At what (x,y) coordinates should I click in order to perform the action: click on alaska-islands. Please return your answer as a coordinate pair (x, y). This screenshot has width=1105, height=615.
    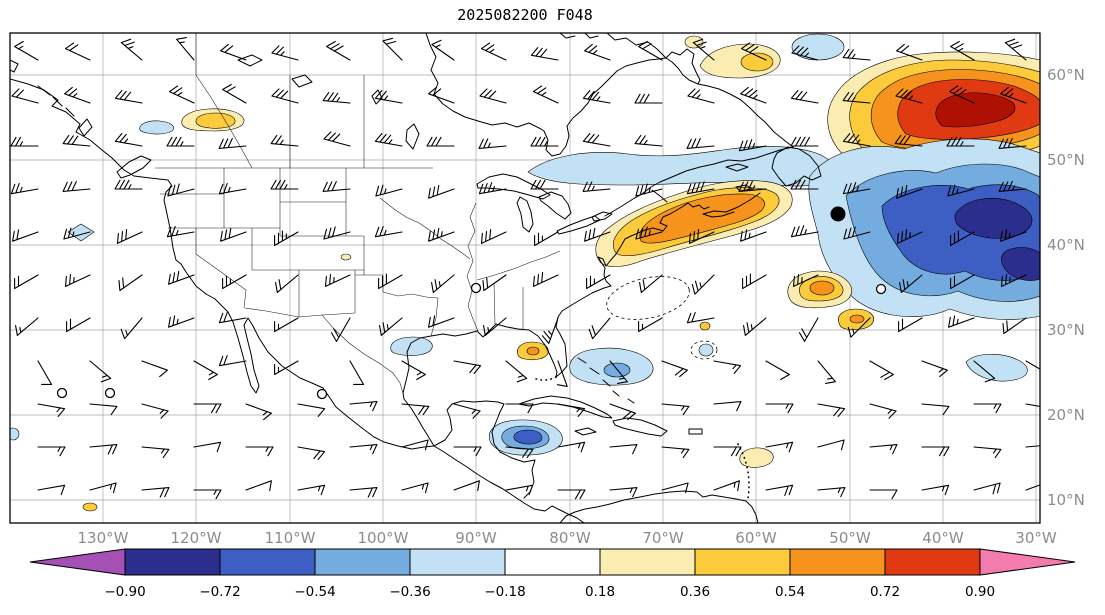
    Looking at the image, I should click on (42, 88).